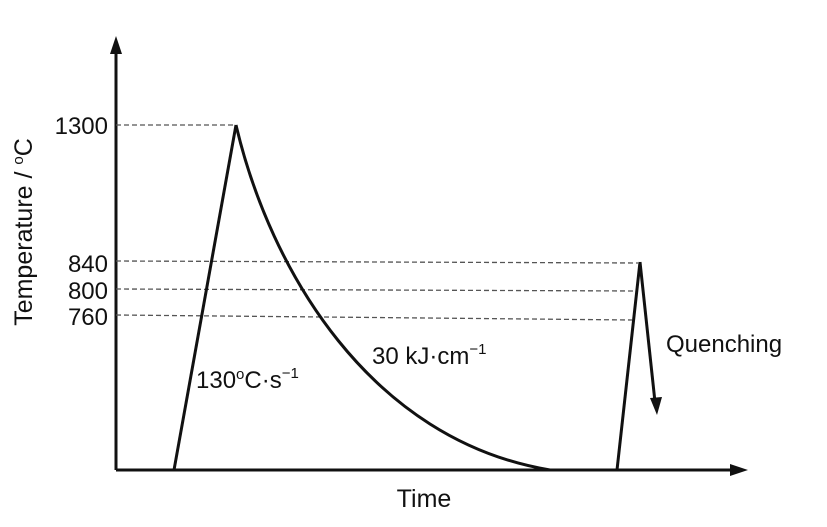 The image size is (827, 527). I want to click on y-axis-arrow-icon, so click(116, 45).